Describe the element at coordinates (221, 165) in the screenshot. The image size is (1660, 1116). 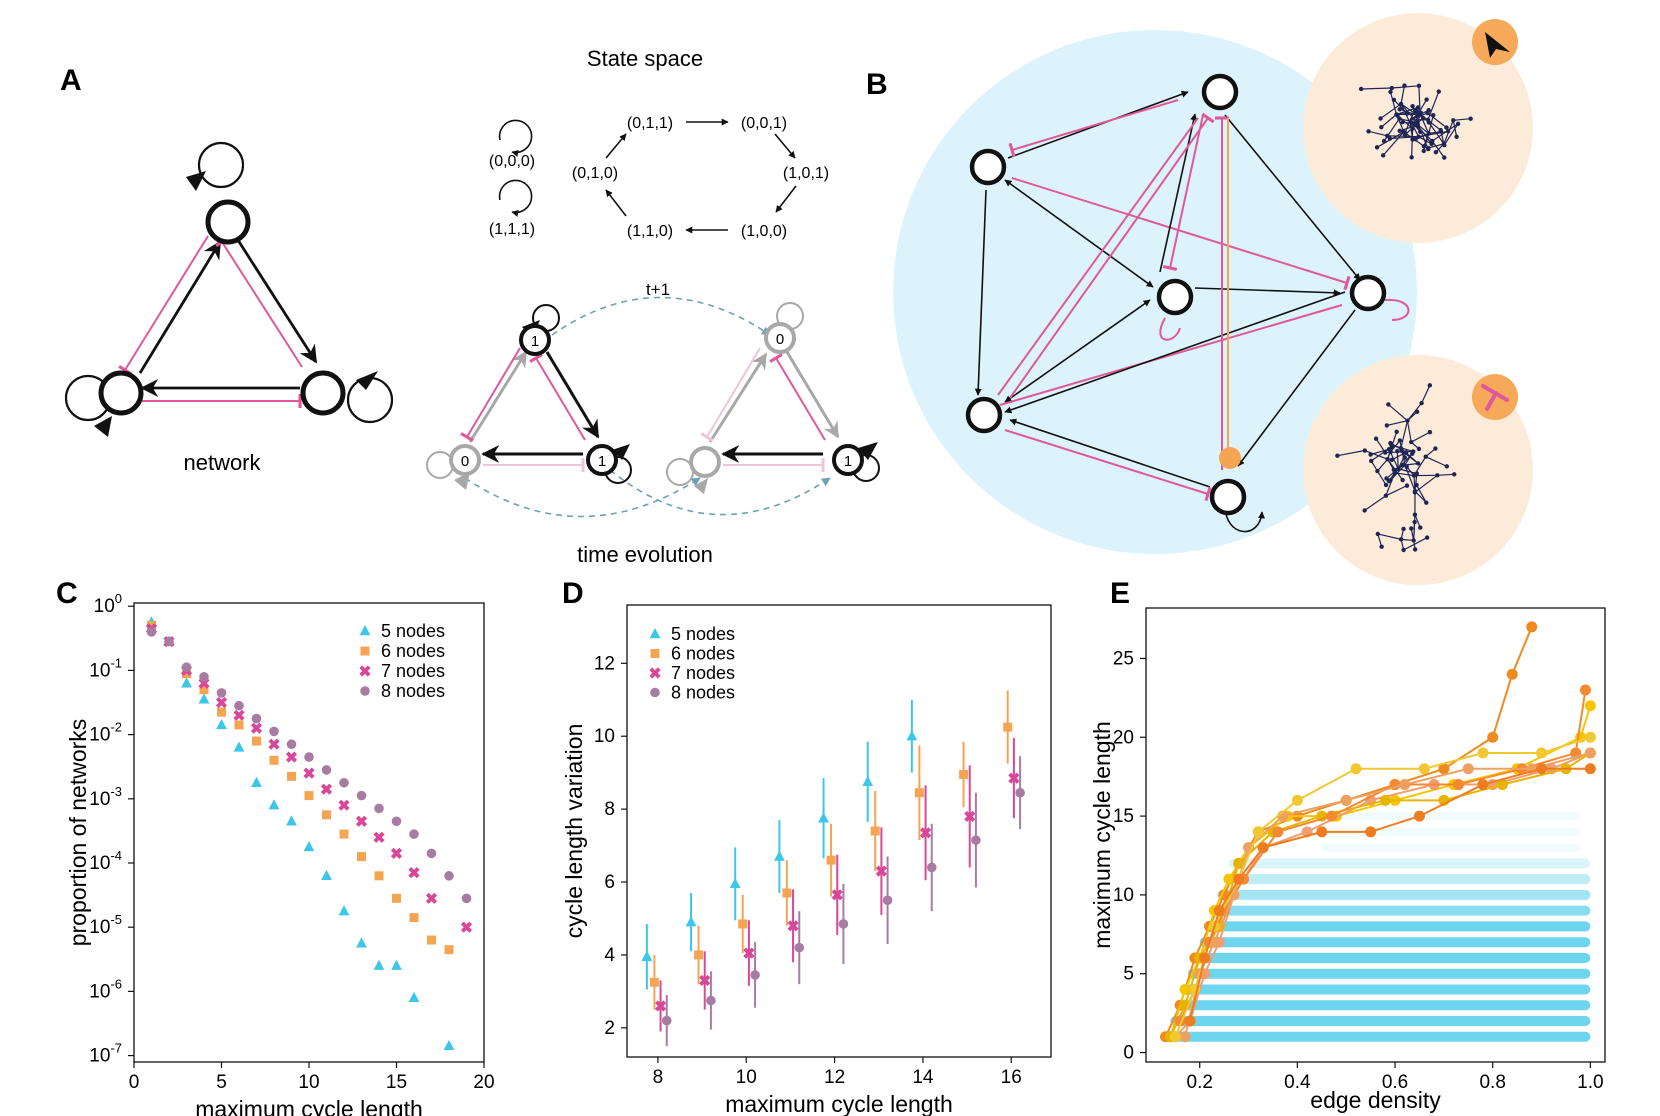
I see `self-loop-top` at that location.